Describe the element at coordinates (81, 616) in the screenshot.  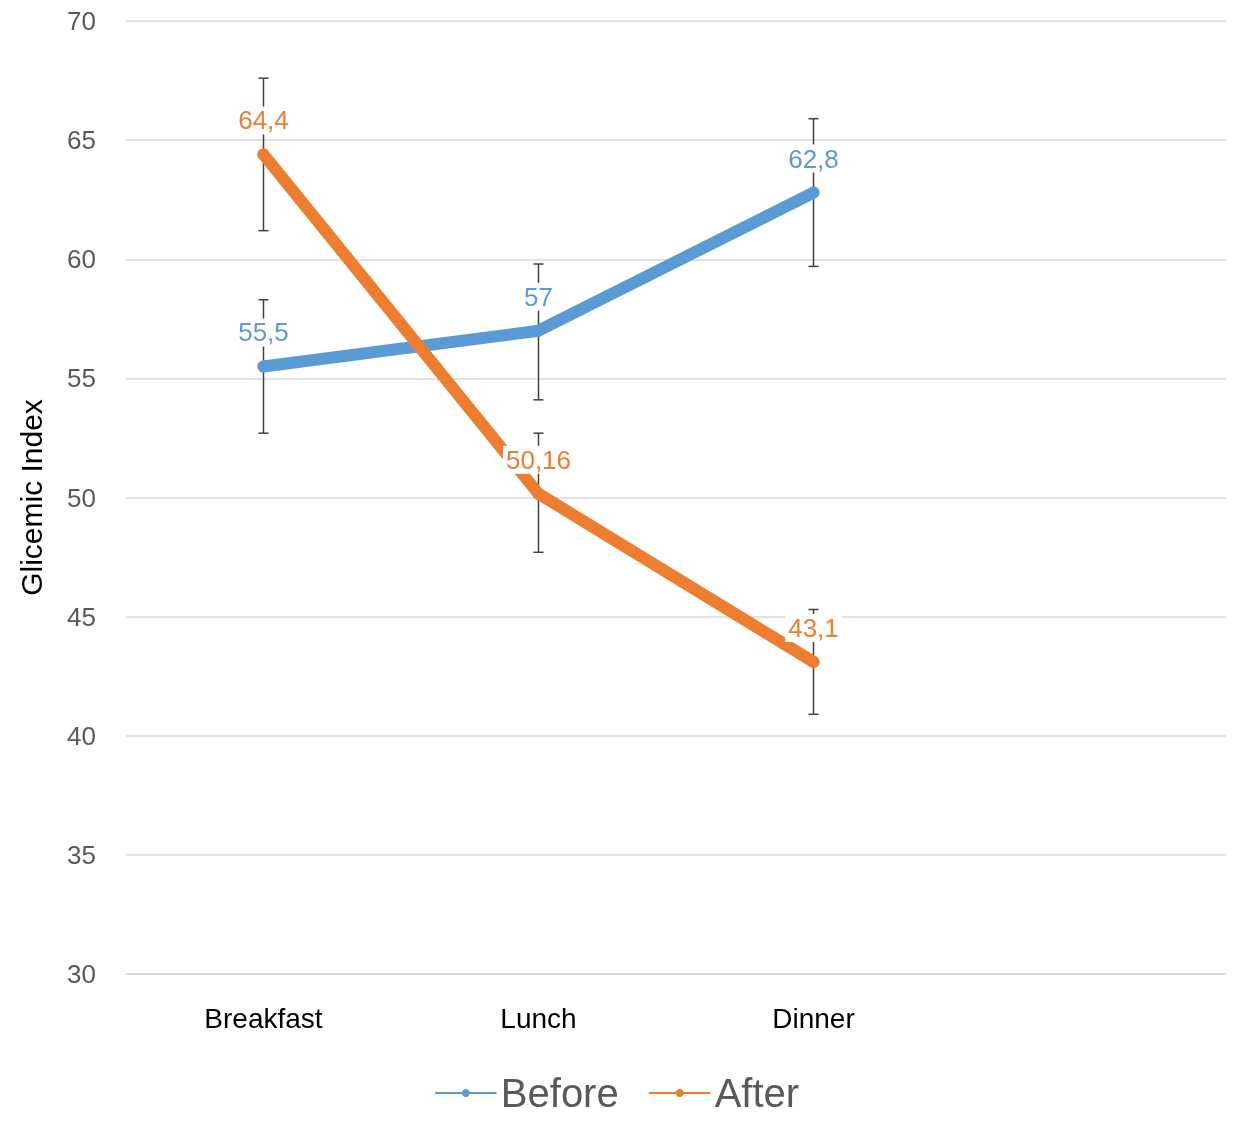
I see `y-tick-label: 45` at that location.